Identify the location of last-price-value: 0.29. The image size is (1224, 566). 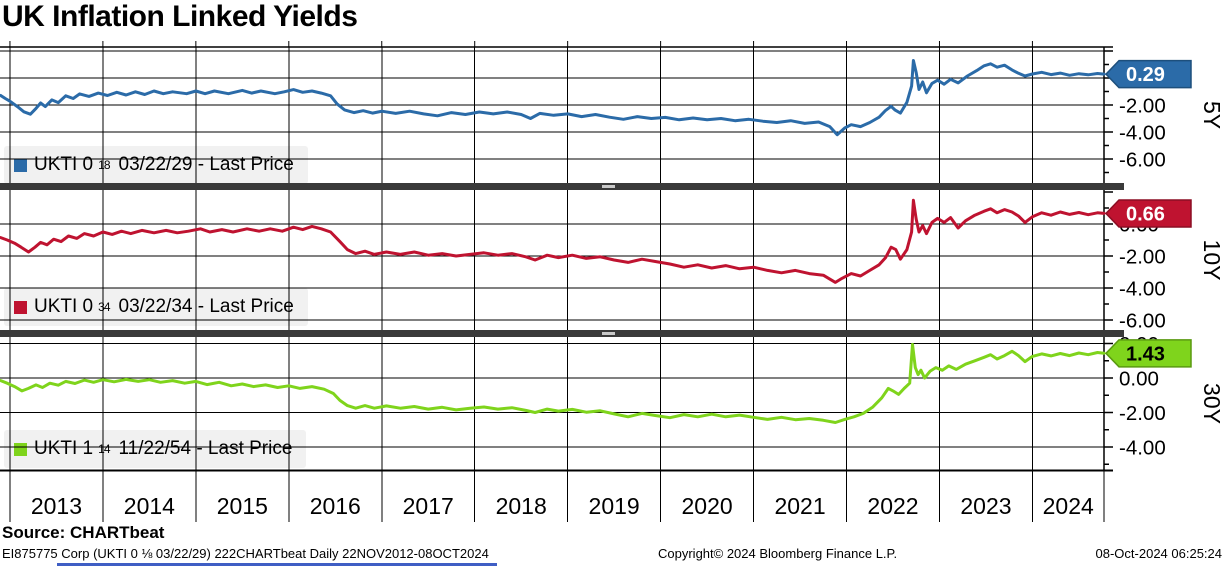
(1145, 75).